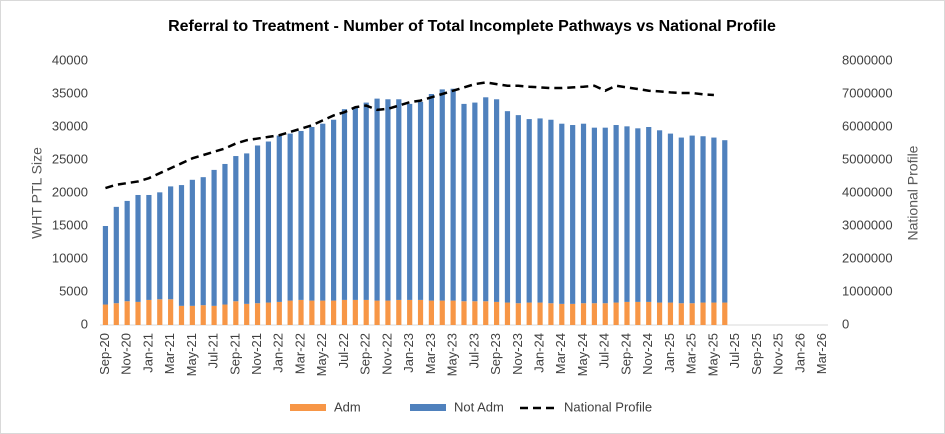 This screenshot has width=945, height=434. Describe the element at coordinates (70, 191) in the screenshot. I see `y-tick-label: 20000` at that location.